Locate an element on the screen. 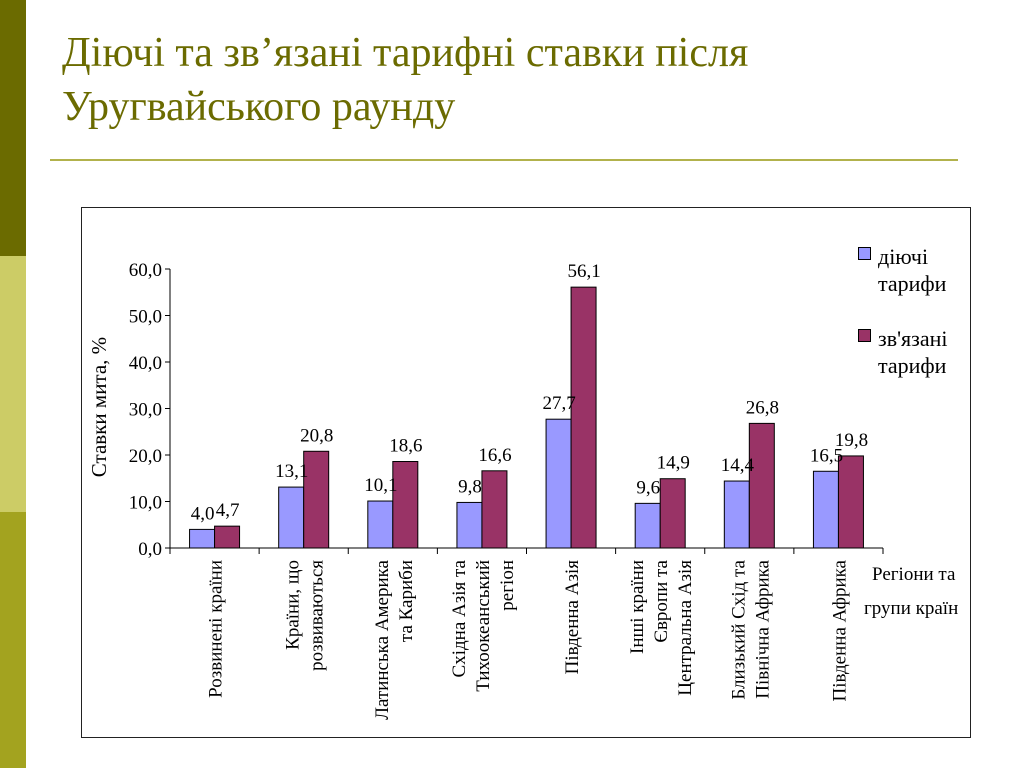 This screenshot has width=1024, height=768. category-label: Південна Азія is located at coordinates (572, 617).